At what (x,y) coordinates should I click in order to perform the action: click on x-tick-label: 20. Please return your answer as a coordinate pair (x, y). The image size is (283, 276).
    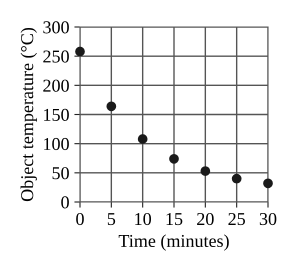
    Looking at the image, I should click on (205, 219).